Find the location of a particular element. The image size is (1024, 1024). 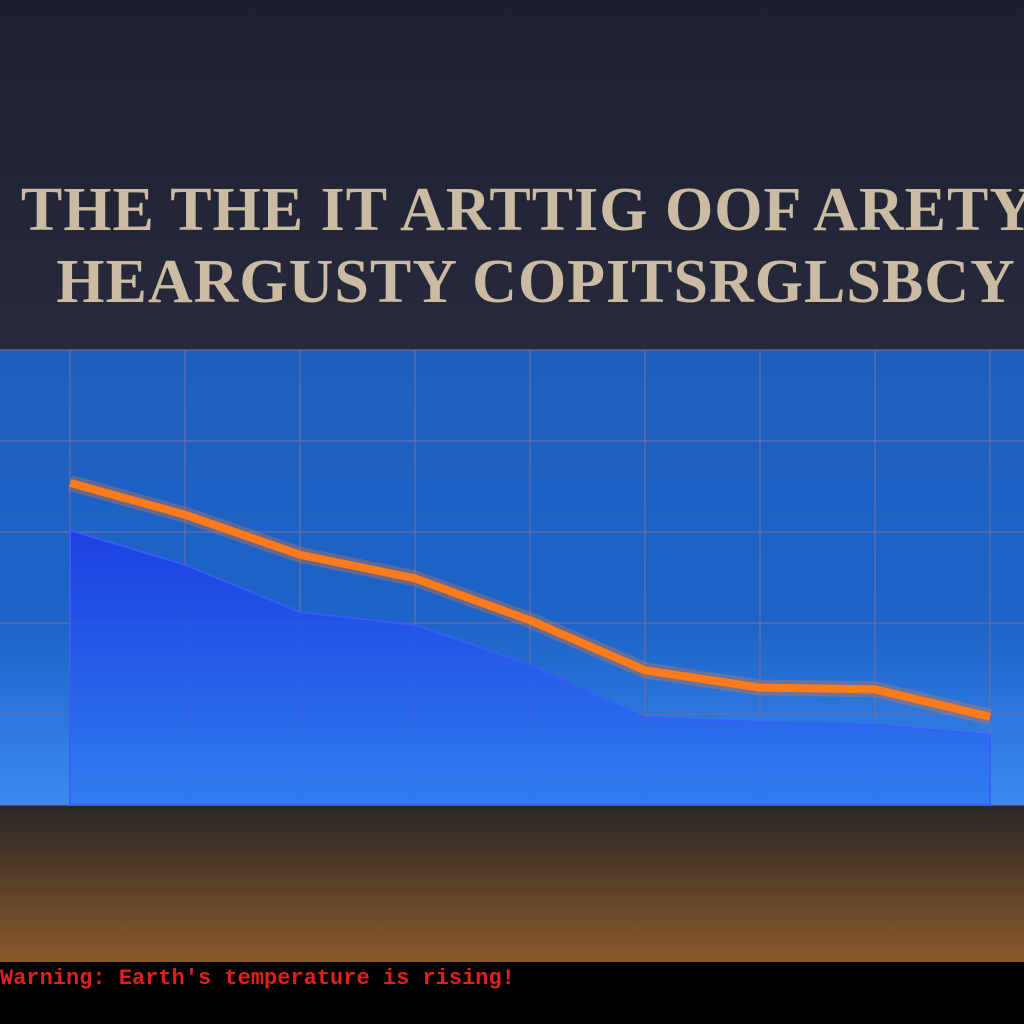

warning-bar is located at coordinates (512, 993).